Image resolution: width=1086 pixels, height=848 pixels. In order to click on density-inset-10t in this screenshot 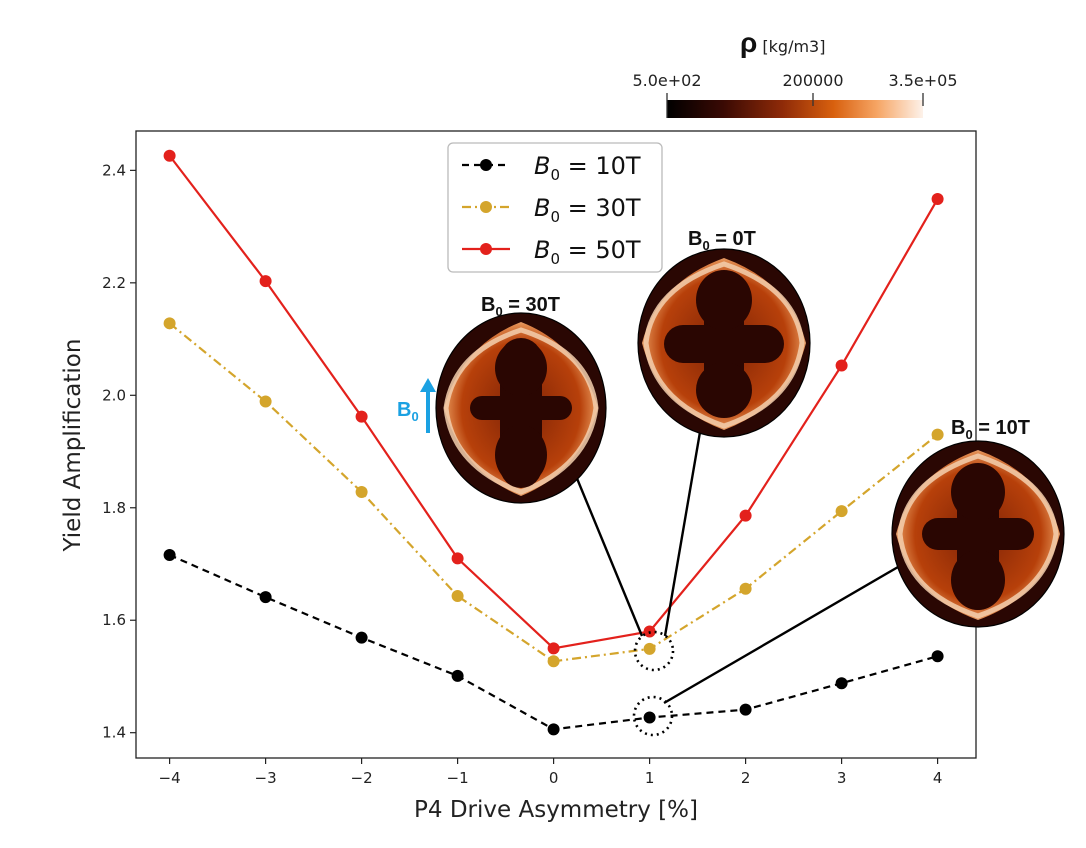, I will do `click(978, 534)`.